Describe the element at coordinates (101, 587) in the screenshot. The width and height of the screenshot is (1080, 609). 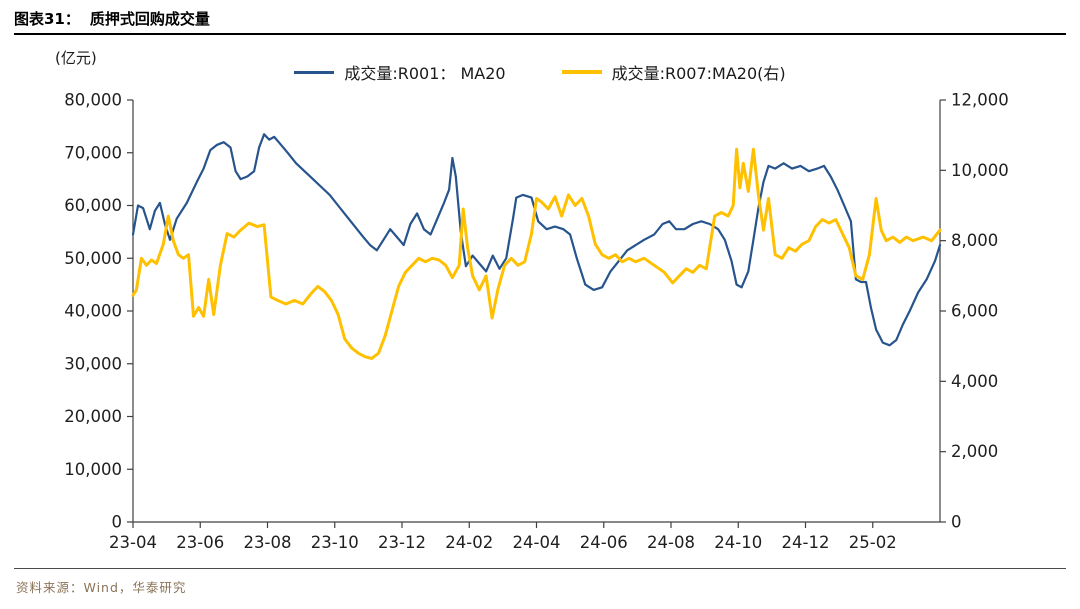
I see `source-note: 资料来源：Wind，华泰研究` at that location.